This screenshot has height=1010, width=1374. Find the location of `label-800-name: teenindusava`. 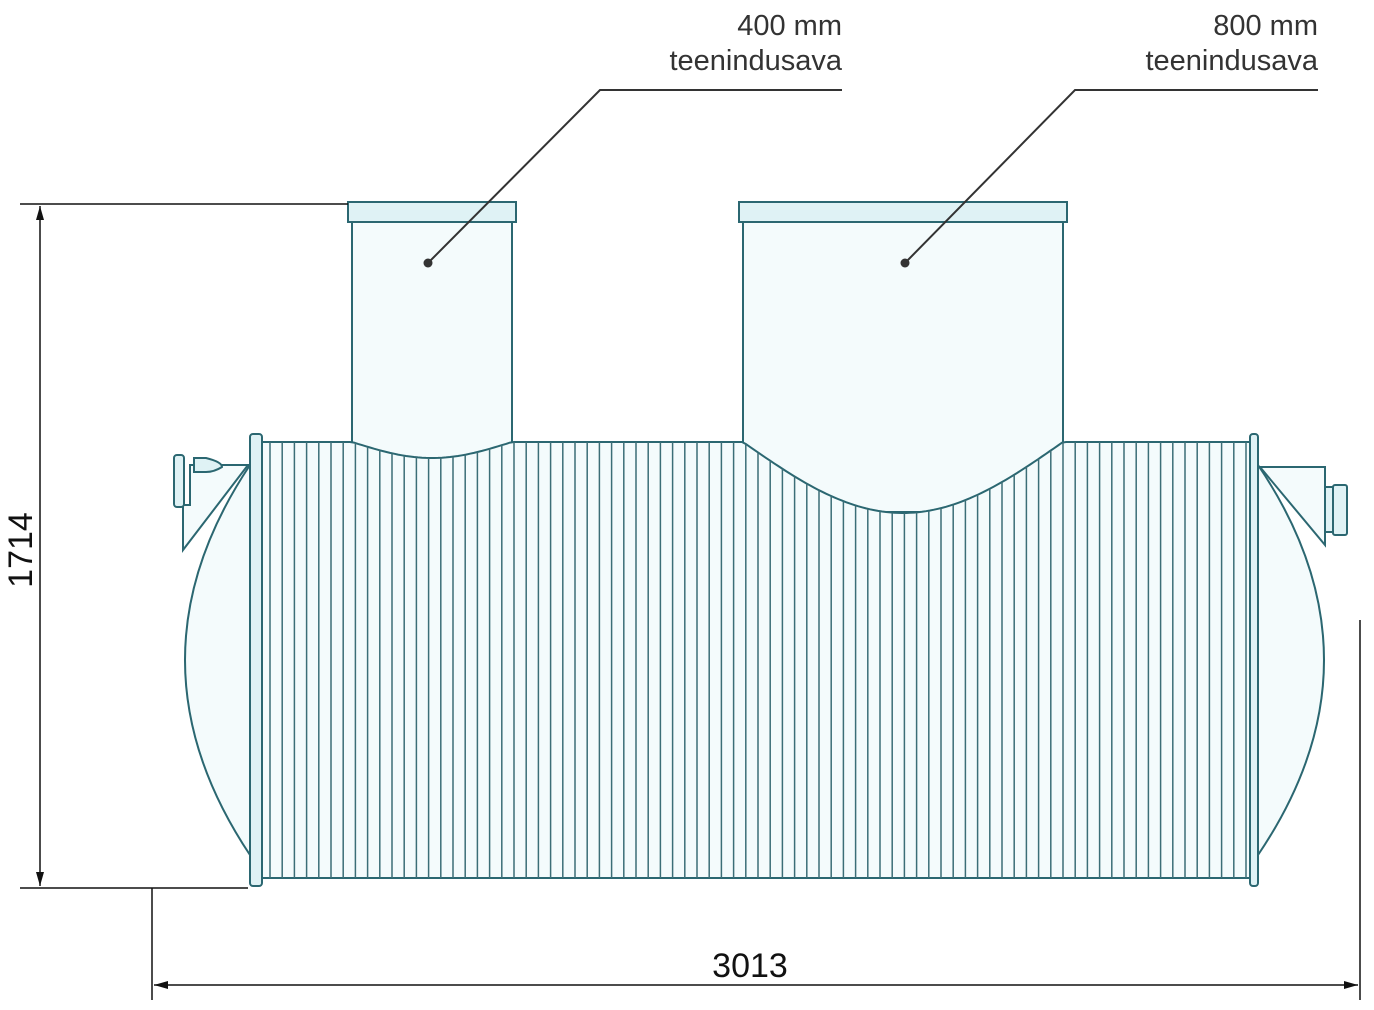

label-800-name: teenindusava is located at coordinates (1231, 61).